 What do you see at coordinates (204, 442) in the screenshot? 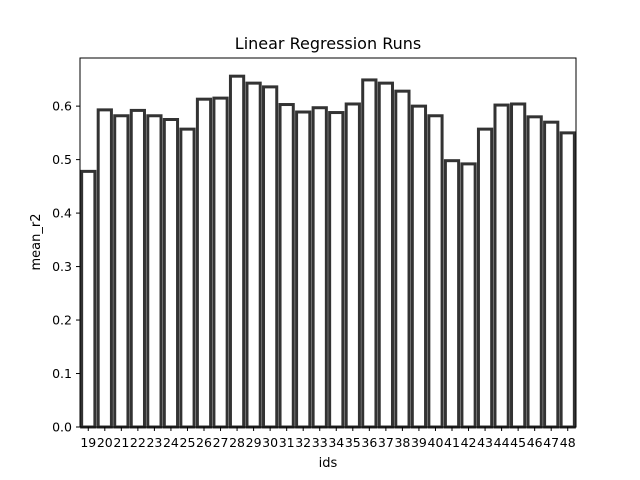
I see `x-tick-label: 26` at bounding box center [204, 442].